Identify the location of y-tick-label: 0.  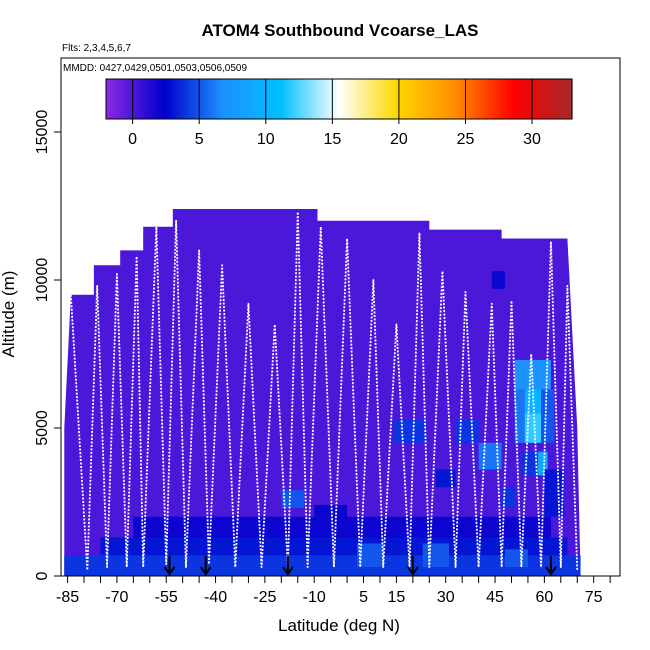
(42, 575).